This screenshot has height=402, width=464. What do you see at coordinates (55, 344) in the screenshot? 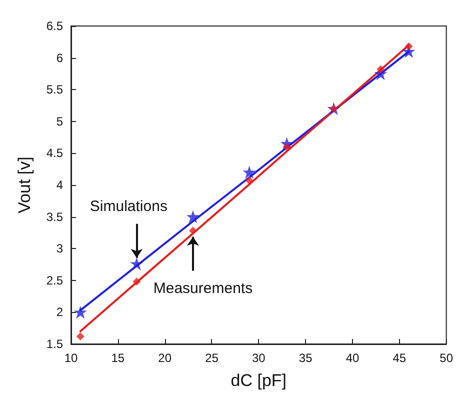
I see `y-tick-label: 1.5` at bounding box center [55, 344].